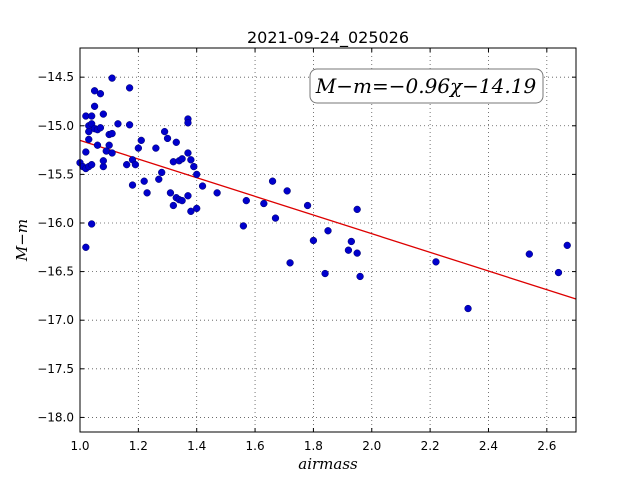 The image size is (640, 480). Describe the element at coordinates (328, 38) in the screenshot. I see `chart-title: 2021-09-24_025026` at that location.